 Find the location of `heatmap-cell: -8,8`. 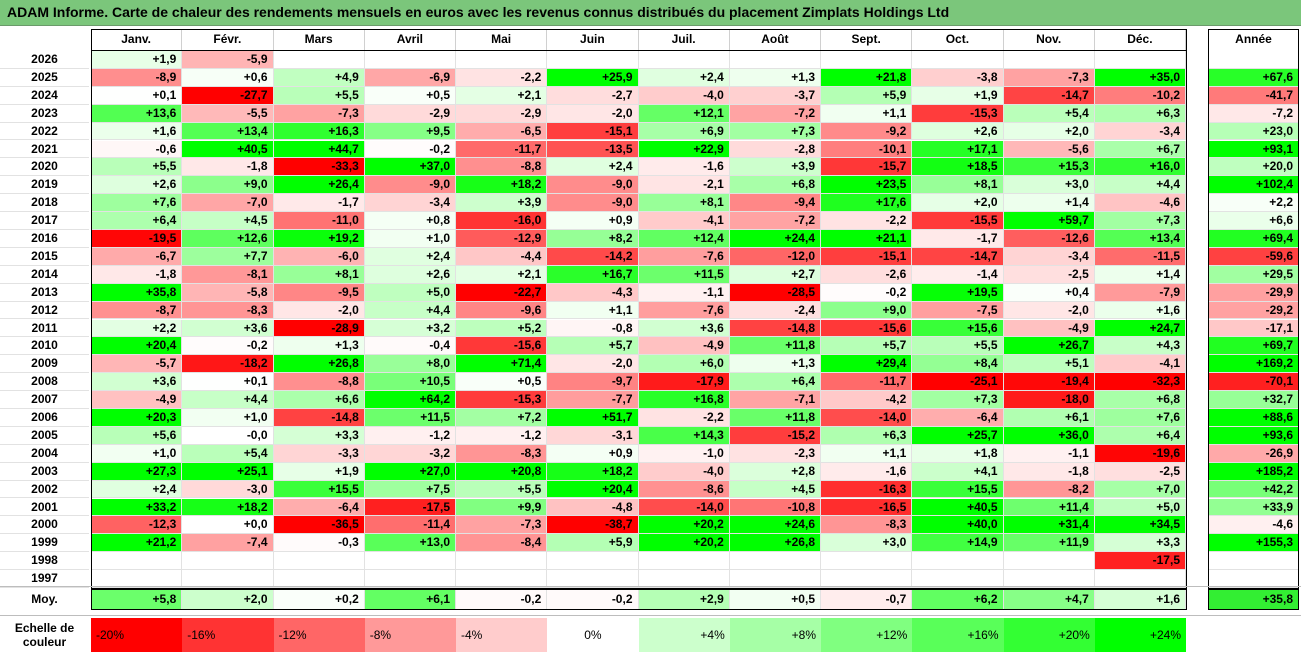

heatmap-cell: -8,8 is located at coordinates (502, 167).